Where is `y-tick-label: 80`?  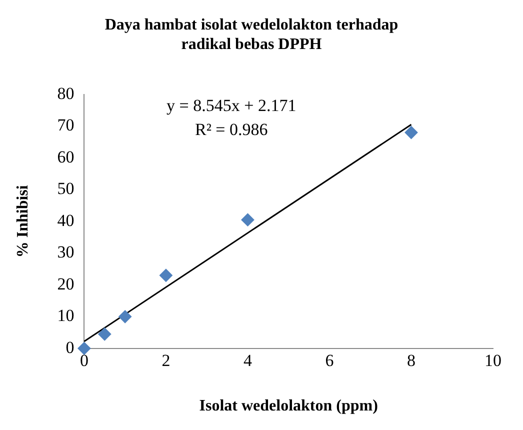
y-tick-label: 80 is located at coordinates (65, 93).